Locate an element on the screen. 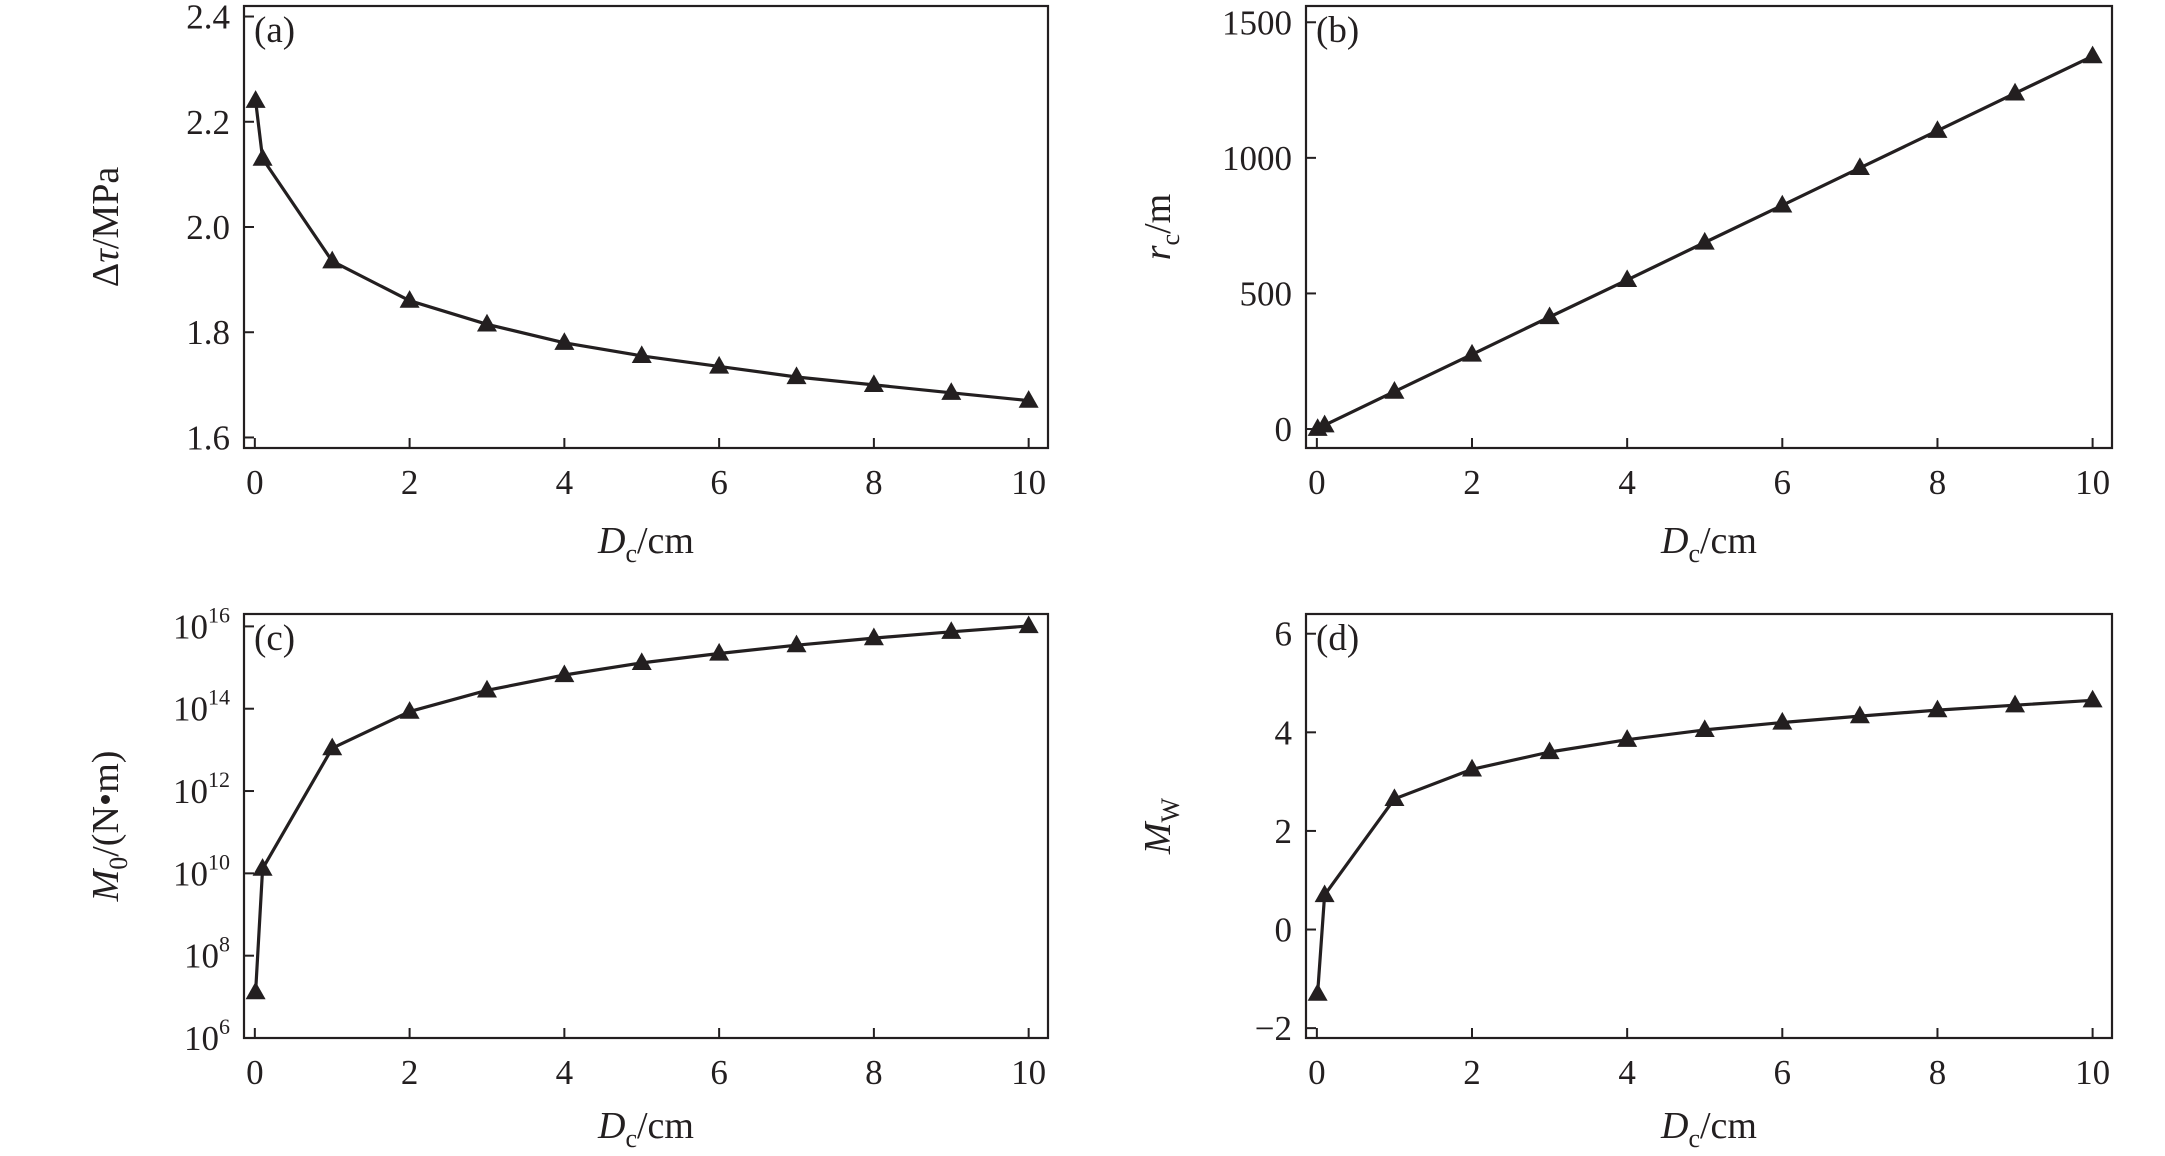 The width and height of the screenshot is (2165, 1156). panel-c-label: (c) is located at coordinates (274, 638).